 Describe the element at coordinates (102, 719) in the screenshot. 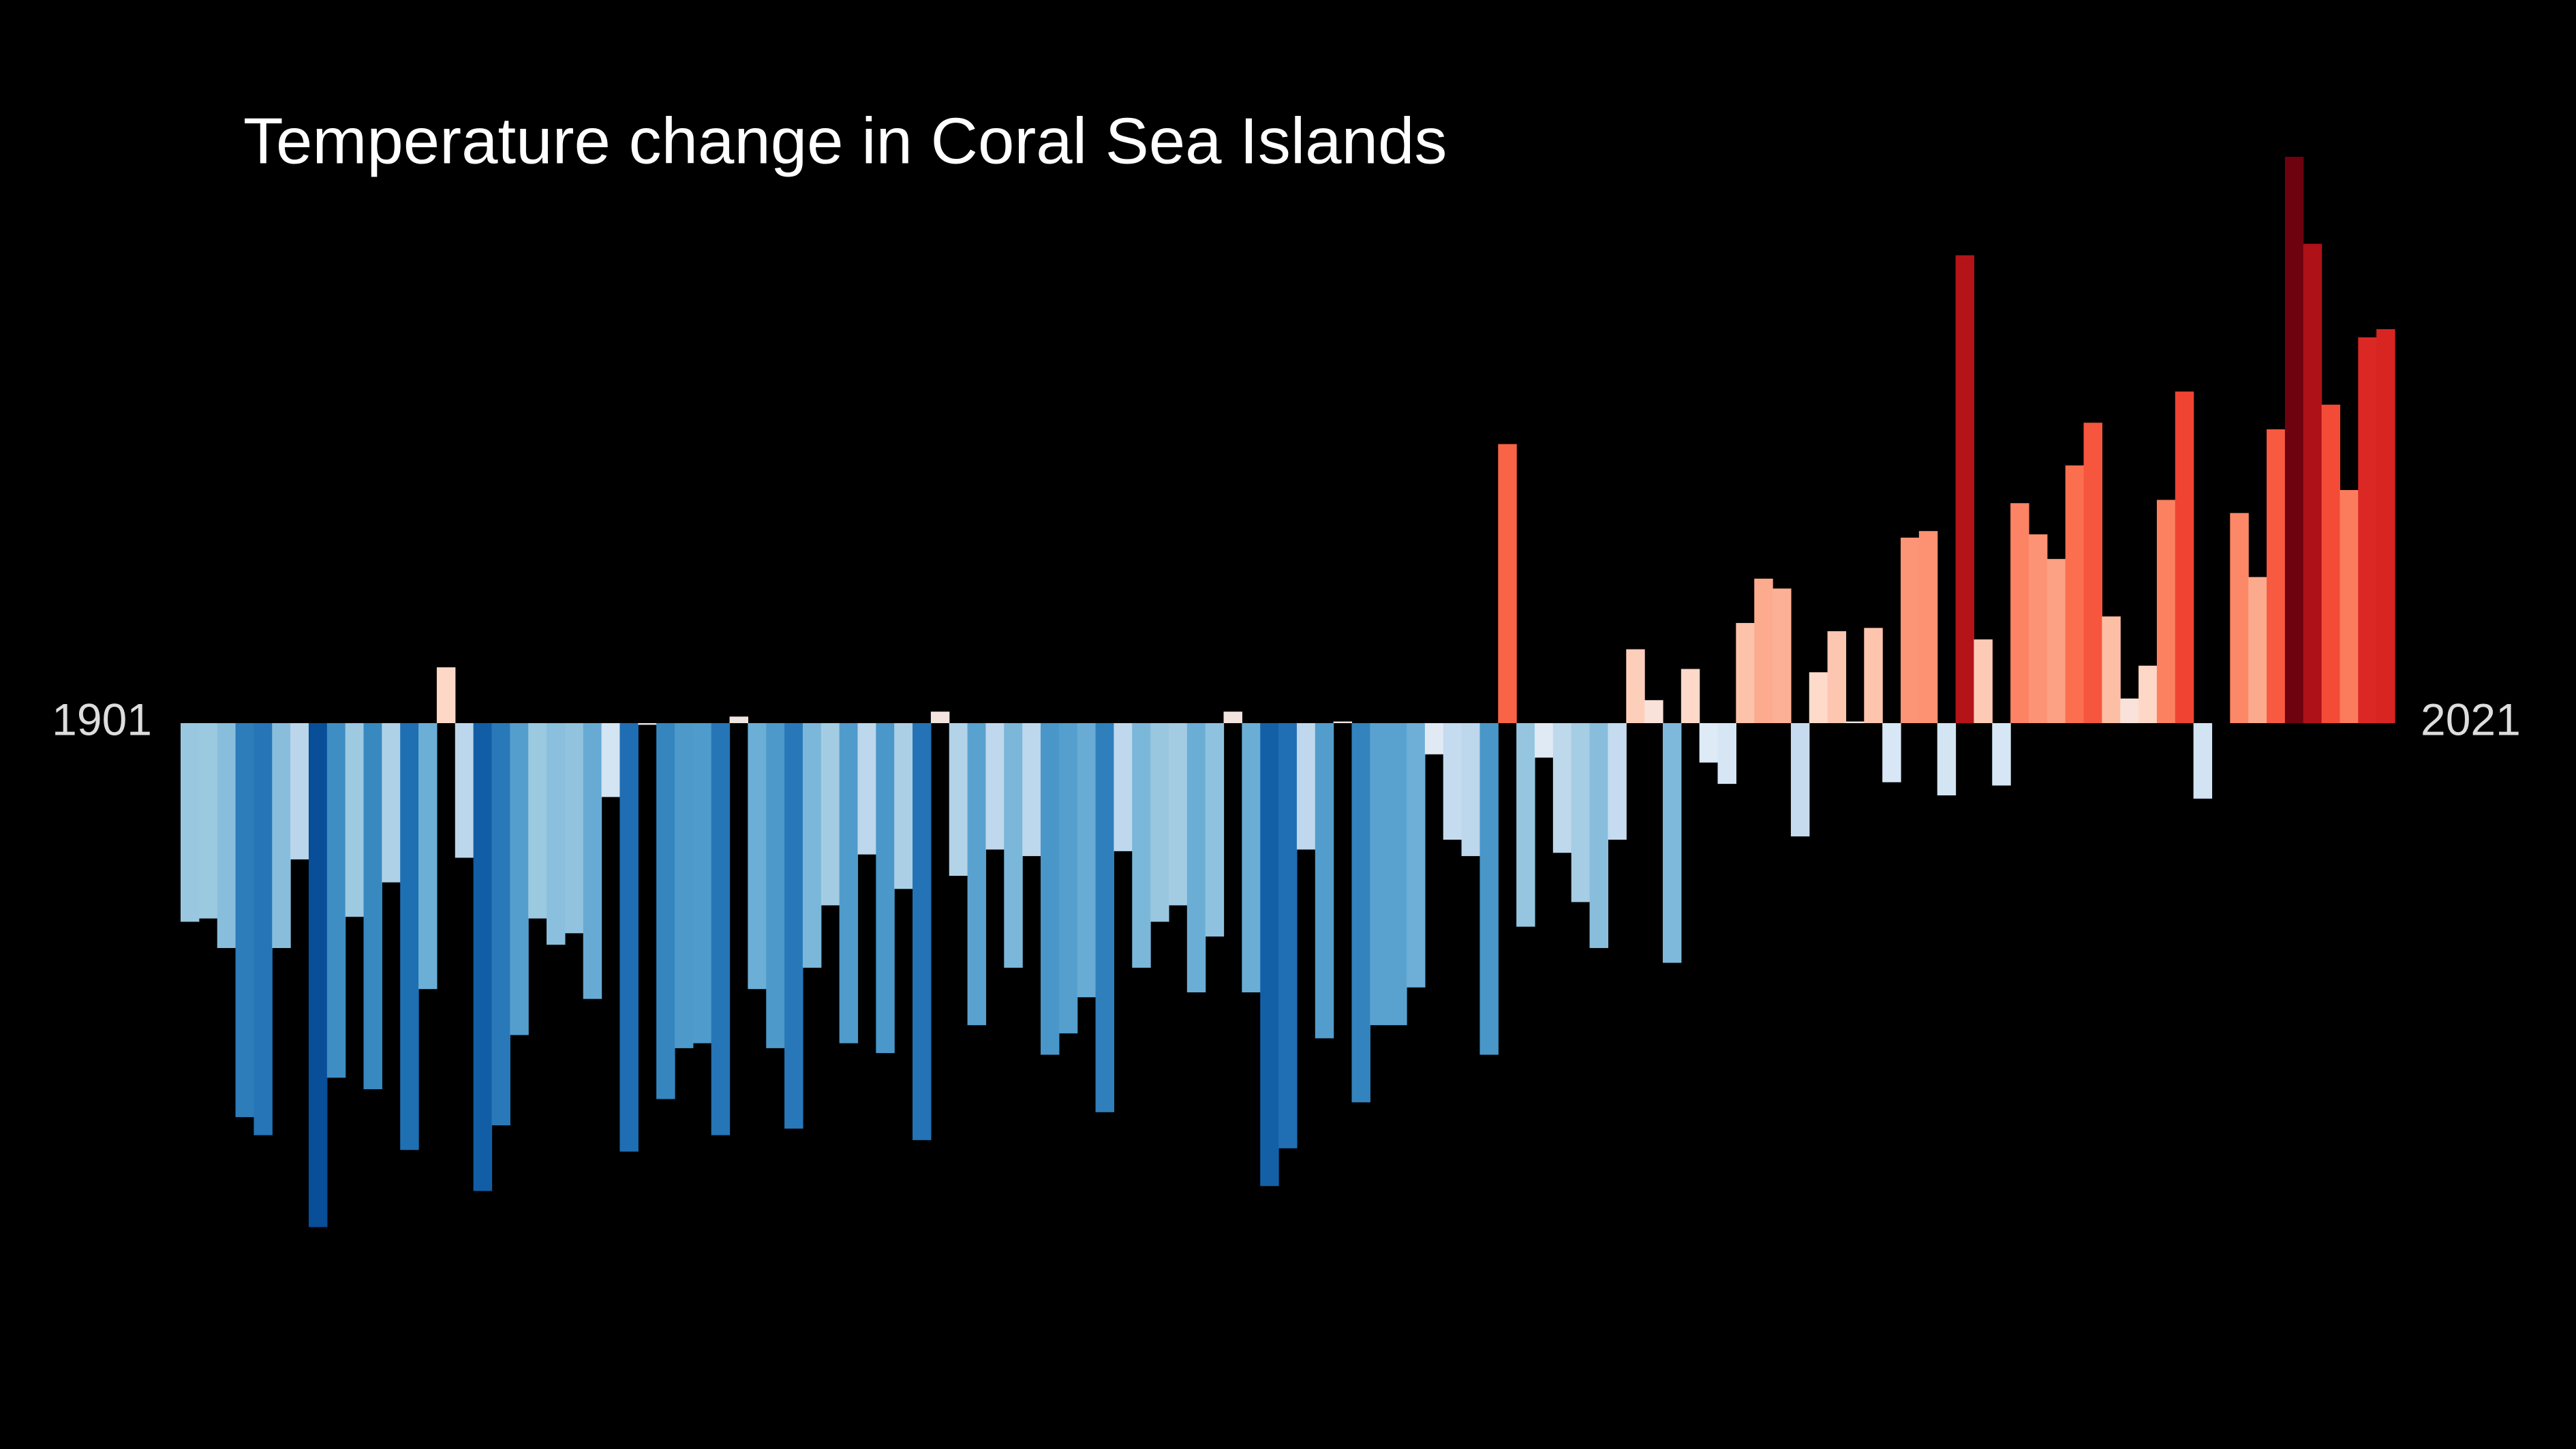

I see `x-tick-label: 1901` at that location.